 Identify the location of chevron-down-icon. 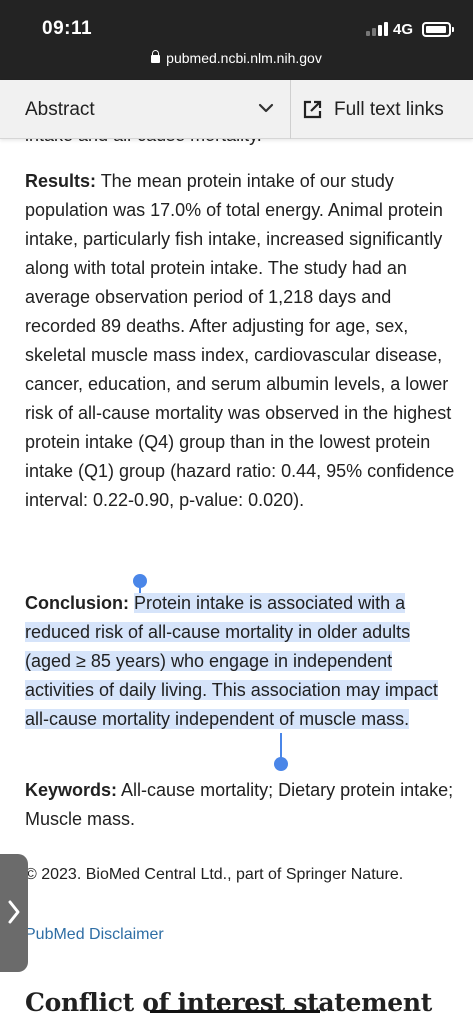
(266, 108).